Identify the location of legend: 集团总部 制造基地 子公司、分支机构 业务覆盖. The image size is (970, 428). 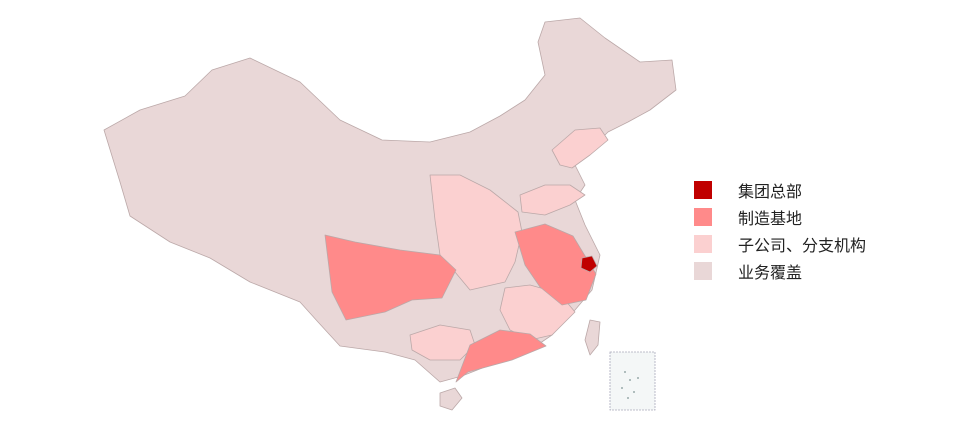
(780, 230).